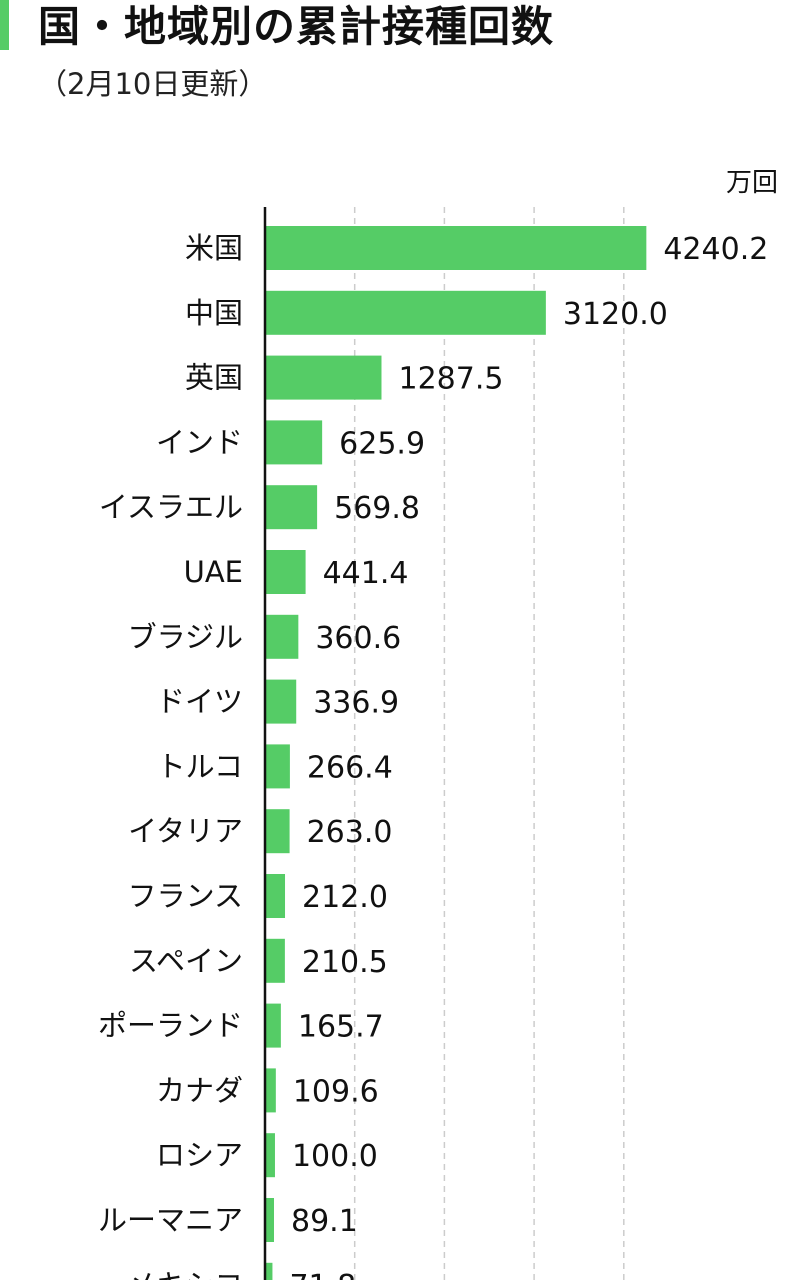 The height and width of the screenshot is (1280, 809). Describe the element at coordinates (341, 1027) in the screenshot. I see `value-label: 165.7` at that location.